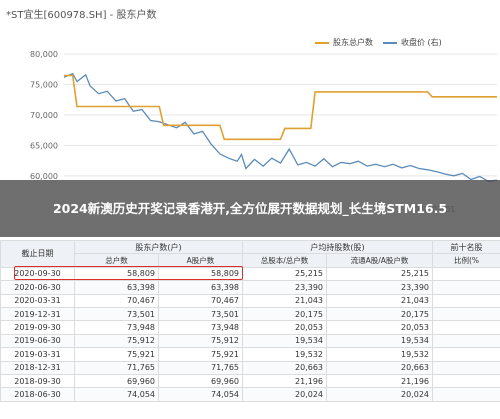 The width and height of the screenshot is (500, 419). Describe the element at coordinates (37, 367) in the screenshot. I see `cell-date: 2018-12-31` at that location.